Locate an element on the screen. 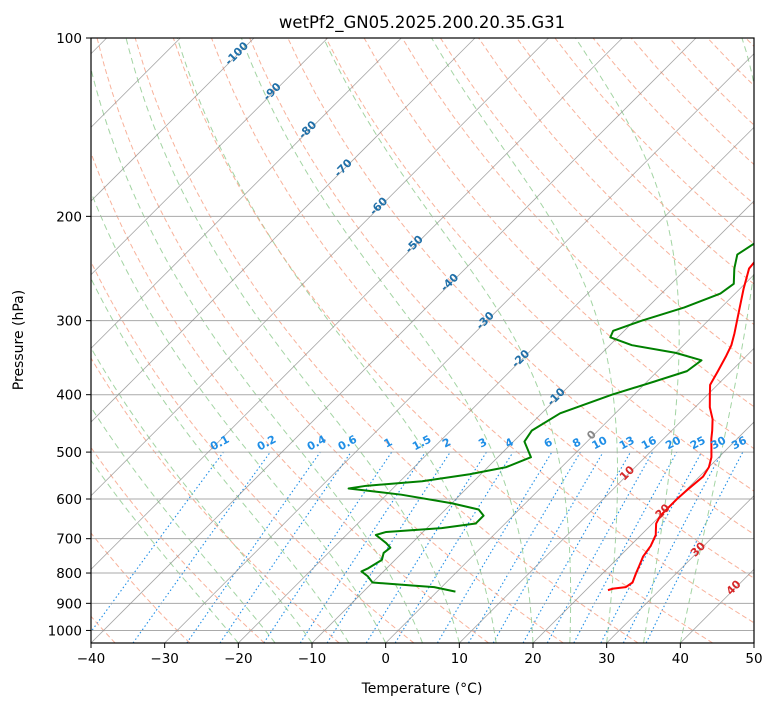  mixing-ratio-label: 30 is located at coordinates (719, 443).